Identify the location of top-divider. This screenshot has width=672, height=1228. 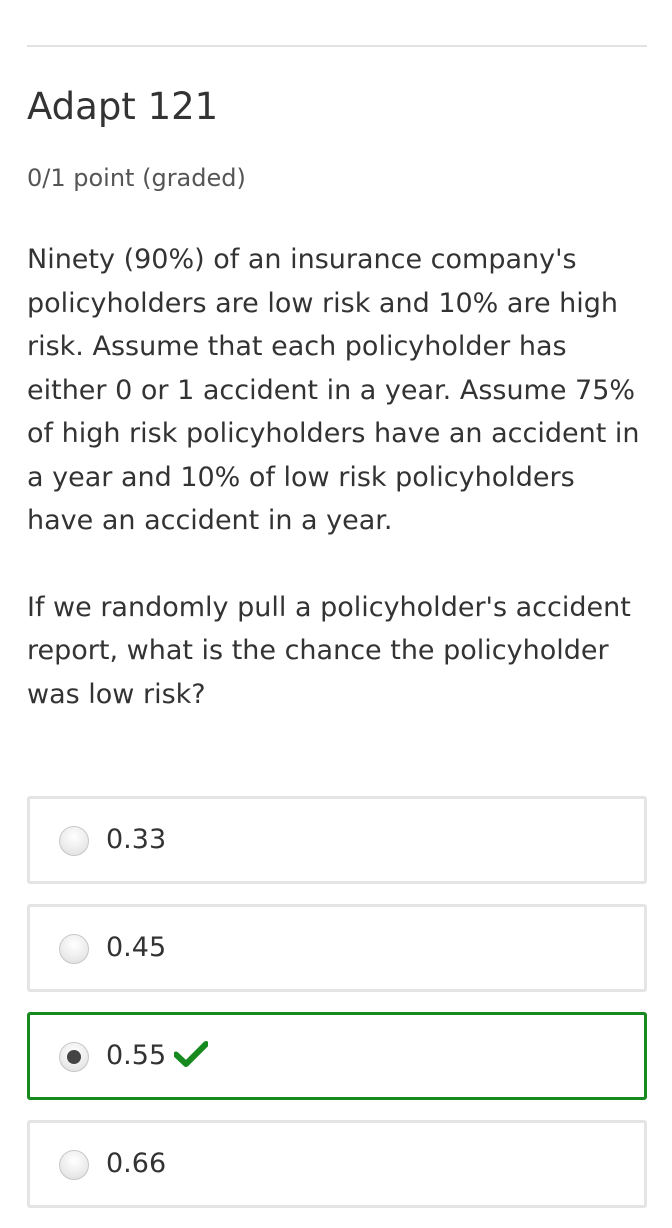
(337, 46).